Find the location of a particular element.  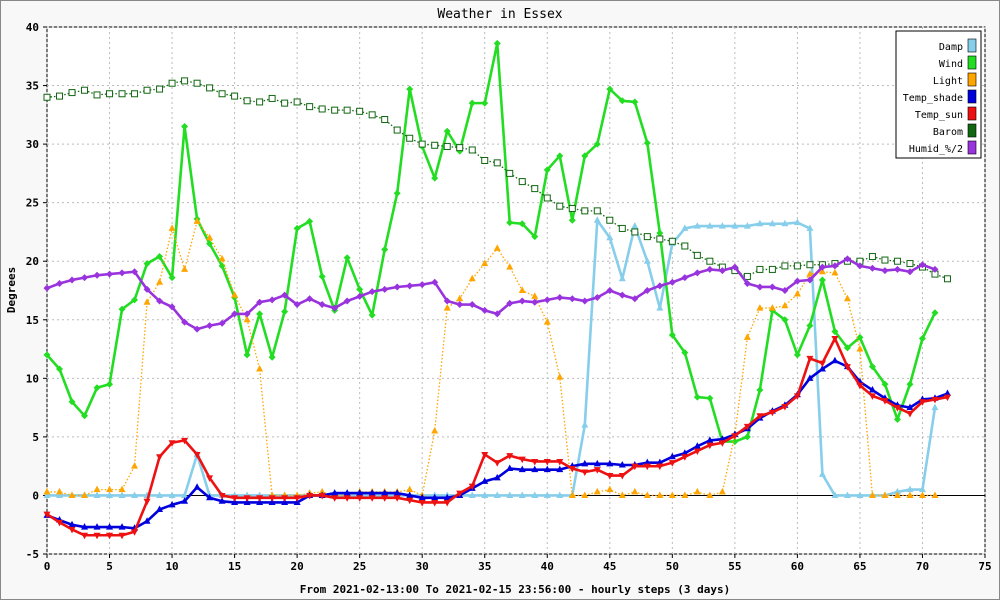

x-tick-label: 35 is located at coordinates (484, 566).